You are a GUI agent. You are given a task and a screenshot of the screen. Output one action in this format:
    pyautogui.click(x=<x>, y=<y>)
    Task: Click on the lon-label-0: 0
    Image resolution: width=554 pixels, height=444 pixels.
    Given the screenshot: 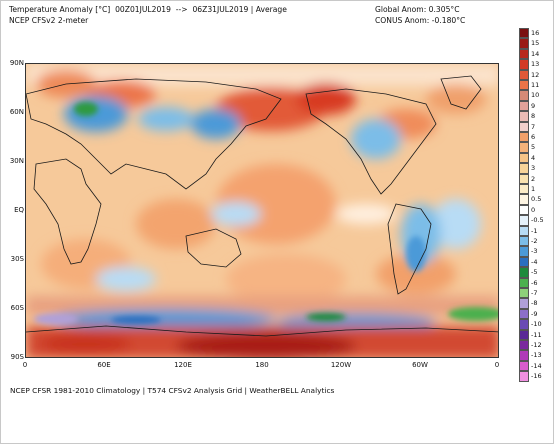 What is the action you would take?
    pyautogui.click(x=25, y=365)
    